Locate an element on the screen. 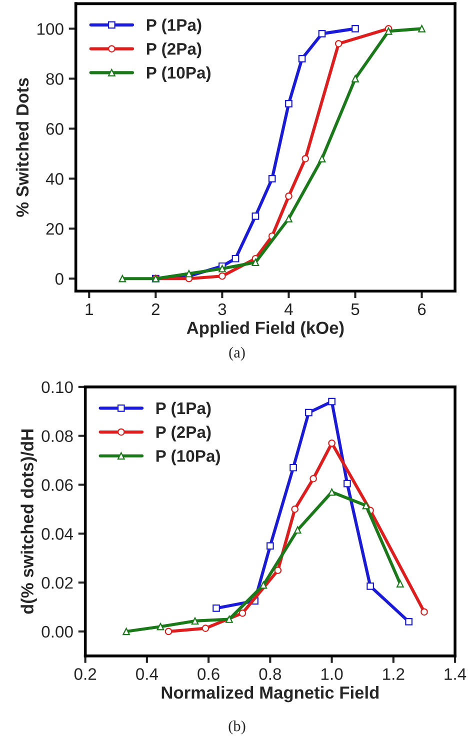 This screenshot has height=737, width=474. y-tick-label: 0.00 is located at coordinates (57, 632).